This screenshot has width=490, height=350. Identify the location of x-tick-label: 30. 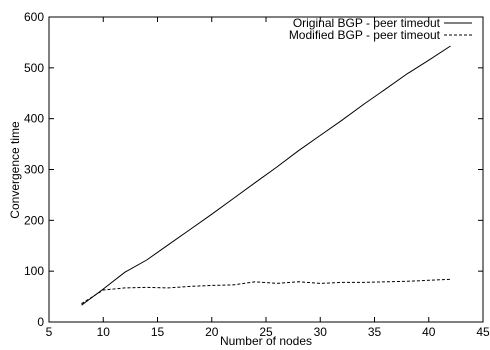
(321, 332).